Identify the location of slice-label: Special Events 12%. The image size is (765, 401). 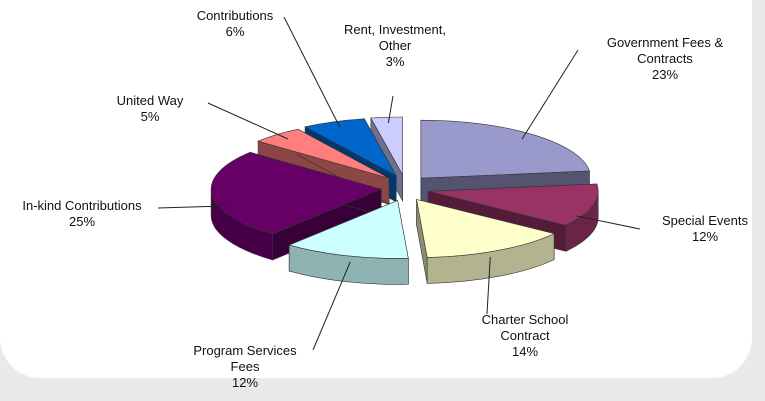
(705, 229).